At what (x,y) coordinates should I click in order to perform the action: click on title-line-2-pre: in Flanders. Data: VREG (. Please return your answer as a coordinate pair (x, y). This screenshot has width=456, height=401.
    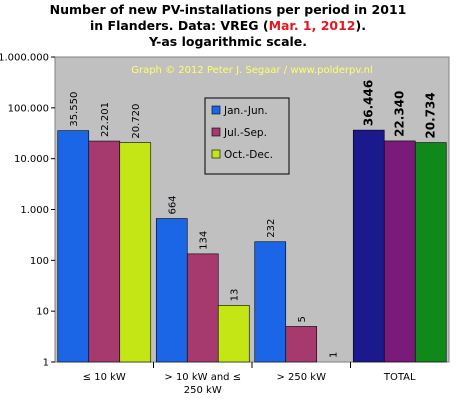
    Looking at the image, I should click on (179, 25).